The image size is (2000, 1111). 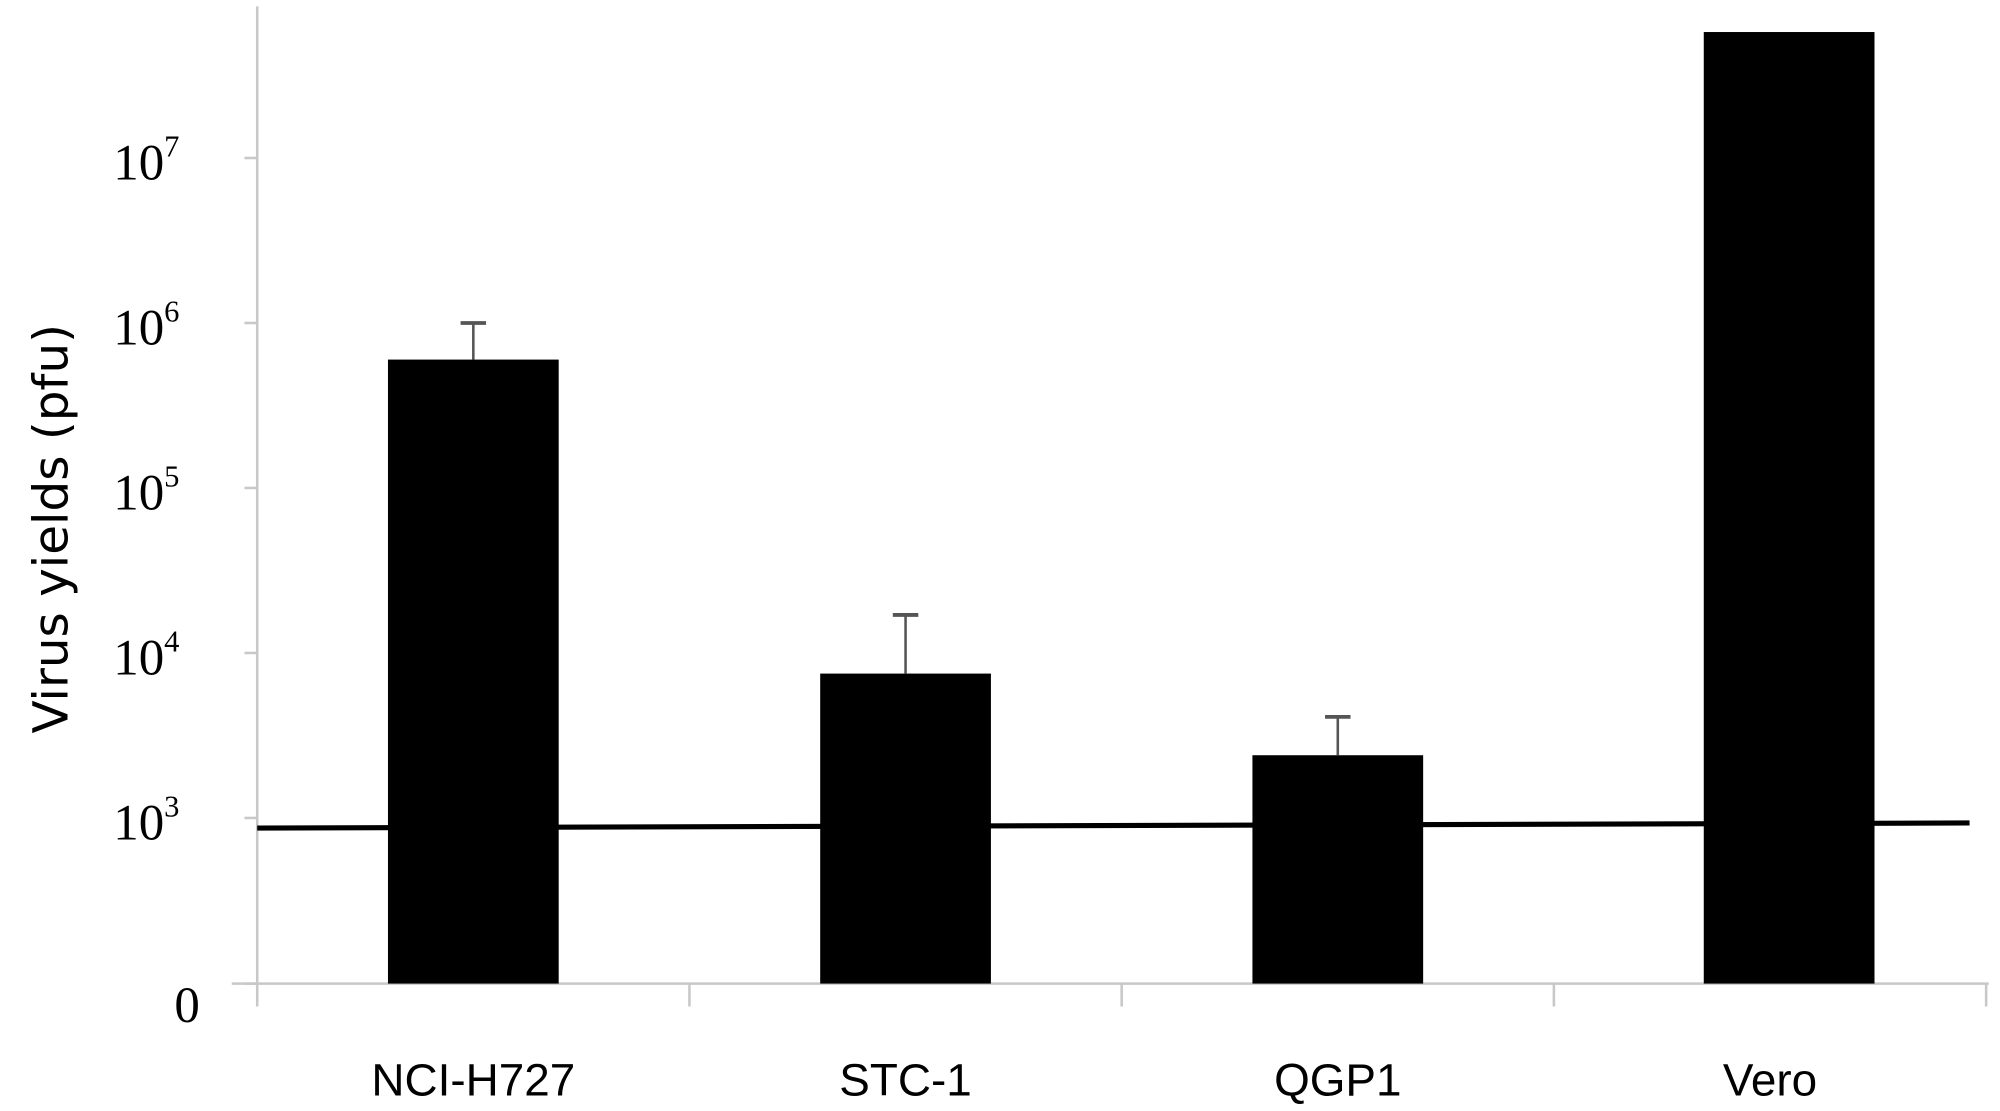 What do you see at coordinates (146, 491) in the screenshot?
I see `y-tick-label: 10⁵` at bounding box center [146, 491].